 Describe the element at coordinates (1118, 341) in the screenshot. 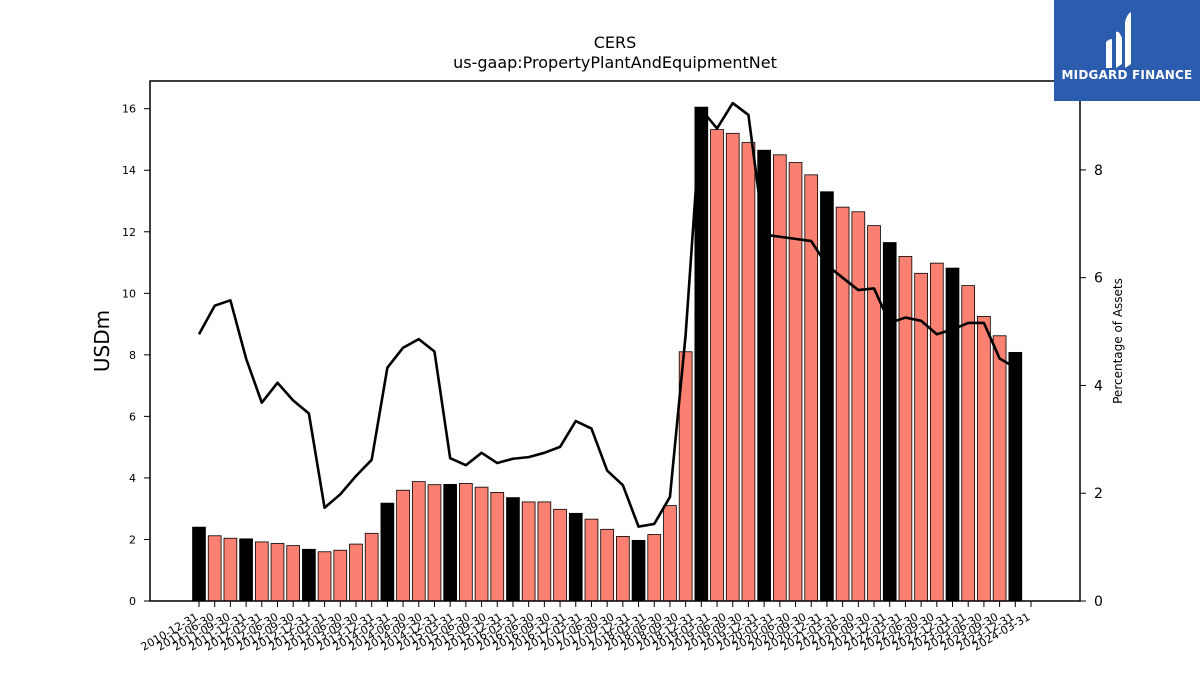

I see `y2-axis-label: Percentage of Assets` at that location.